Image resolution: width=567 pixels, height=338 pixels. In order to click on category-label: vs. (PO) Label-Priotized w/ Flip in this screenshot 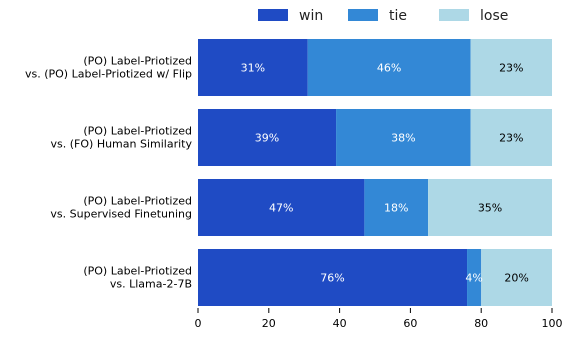, I will do `click(108, 74)`.